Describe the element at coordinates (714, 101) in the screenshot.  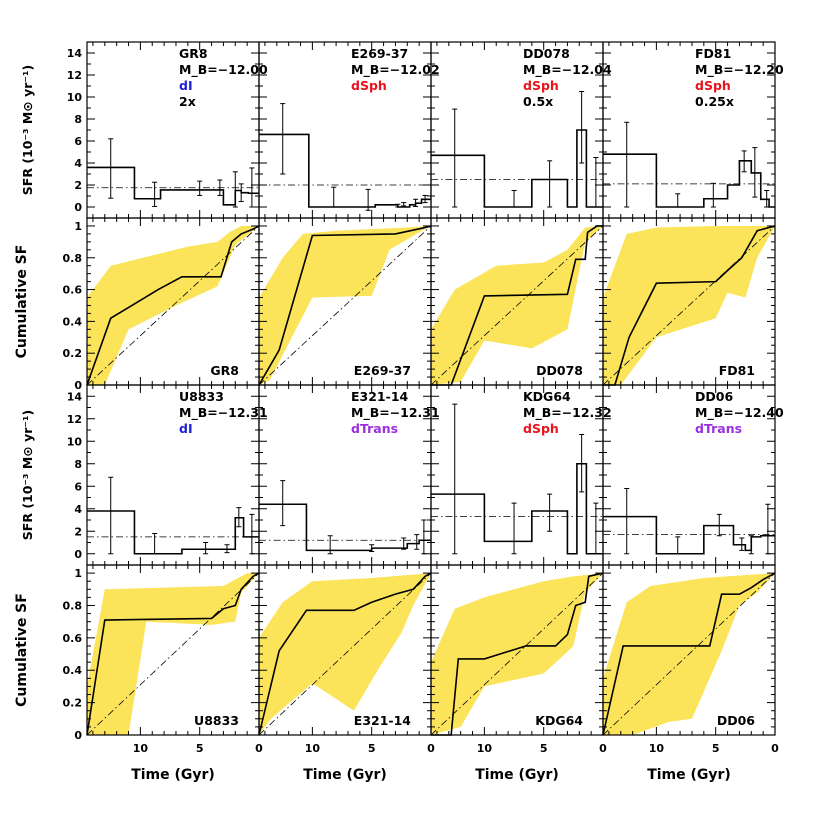
I see `scale-factor-label: 0.25x` at that location.